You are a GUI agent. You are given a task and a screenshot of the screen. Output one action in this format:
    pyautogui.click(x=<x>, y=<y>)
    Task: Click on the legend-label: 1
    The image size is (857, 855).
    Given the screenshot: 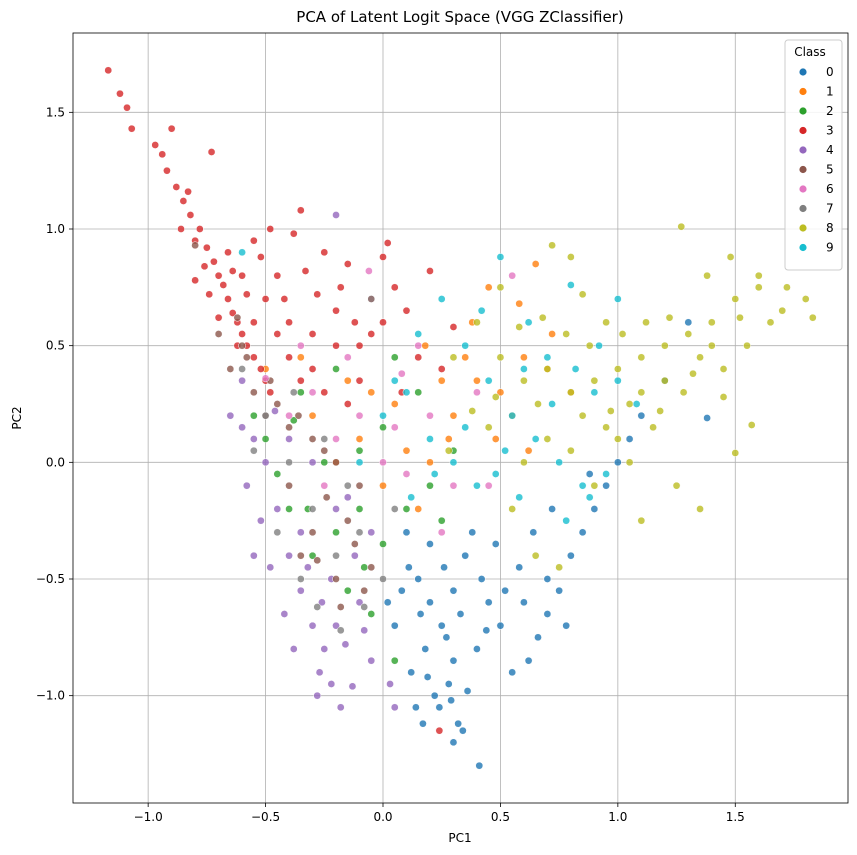 What is the action you would take?
    pyautogui.click(x=830, y=92)
    